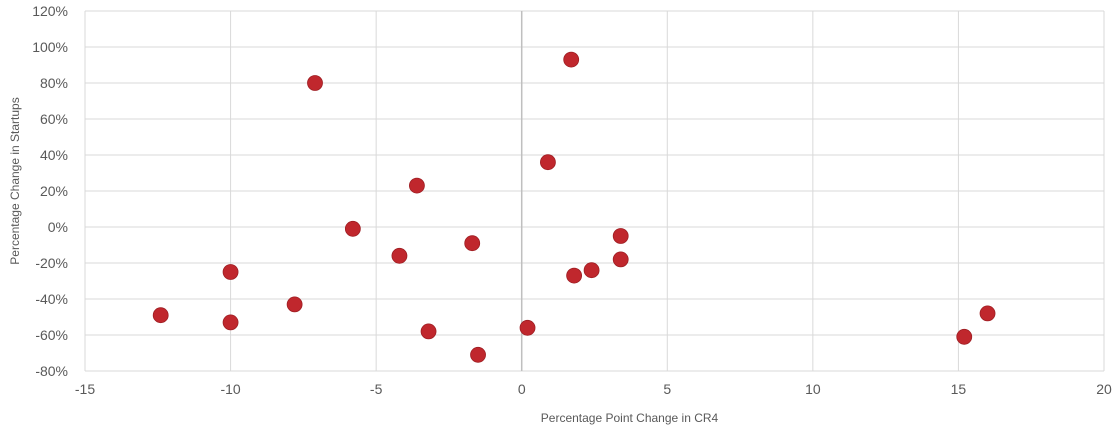 The height and width of the screenshot is (426, 1112). What do you see at coordinates (54, 191) in the screenshot?
I see `y-tick-label: 20%` at bounding box center [54, 191].